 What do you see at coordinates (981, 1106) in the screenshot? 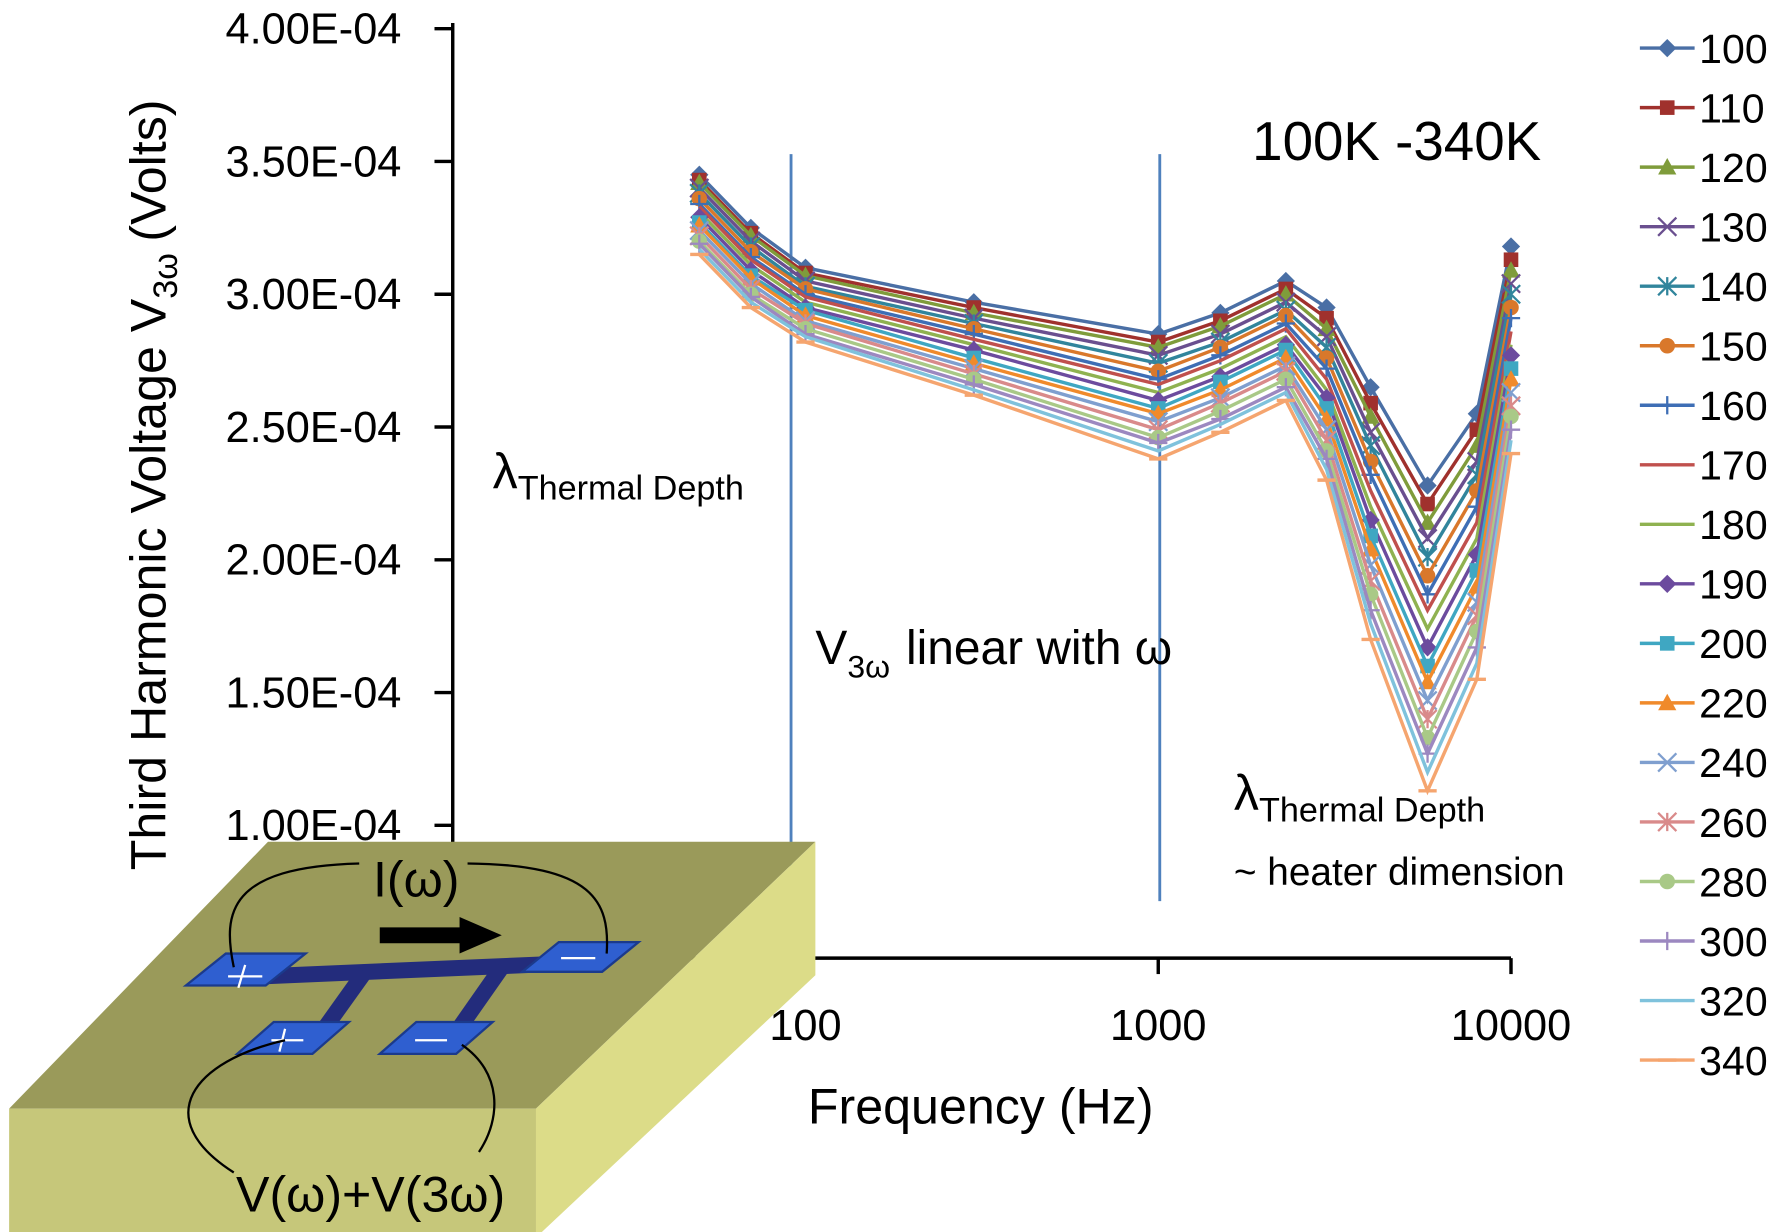
I see `x-axis-title: Frequency (Hz)` at bounding box center [981, 1106].